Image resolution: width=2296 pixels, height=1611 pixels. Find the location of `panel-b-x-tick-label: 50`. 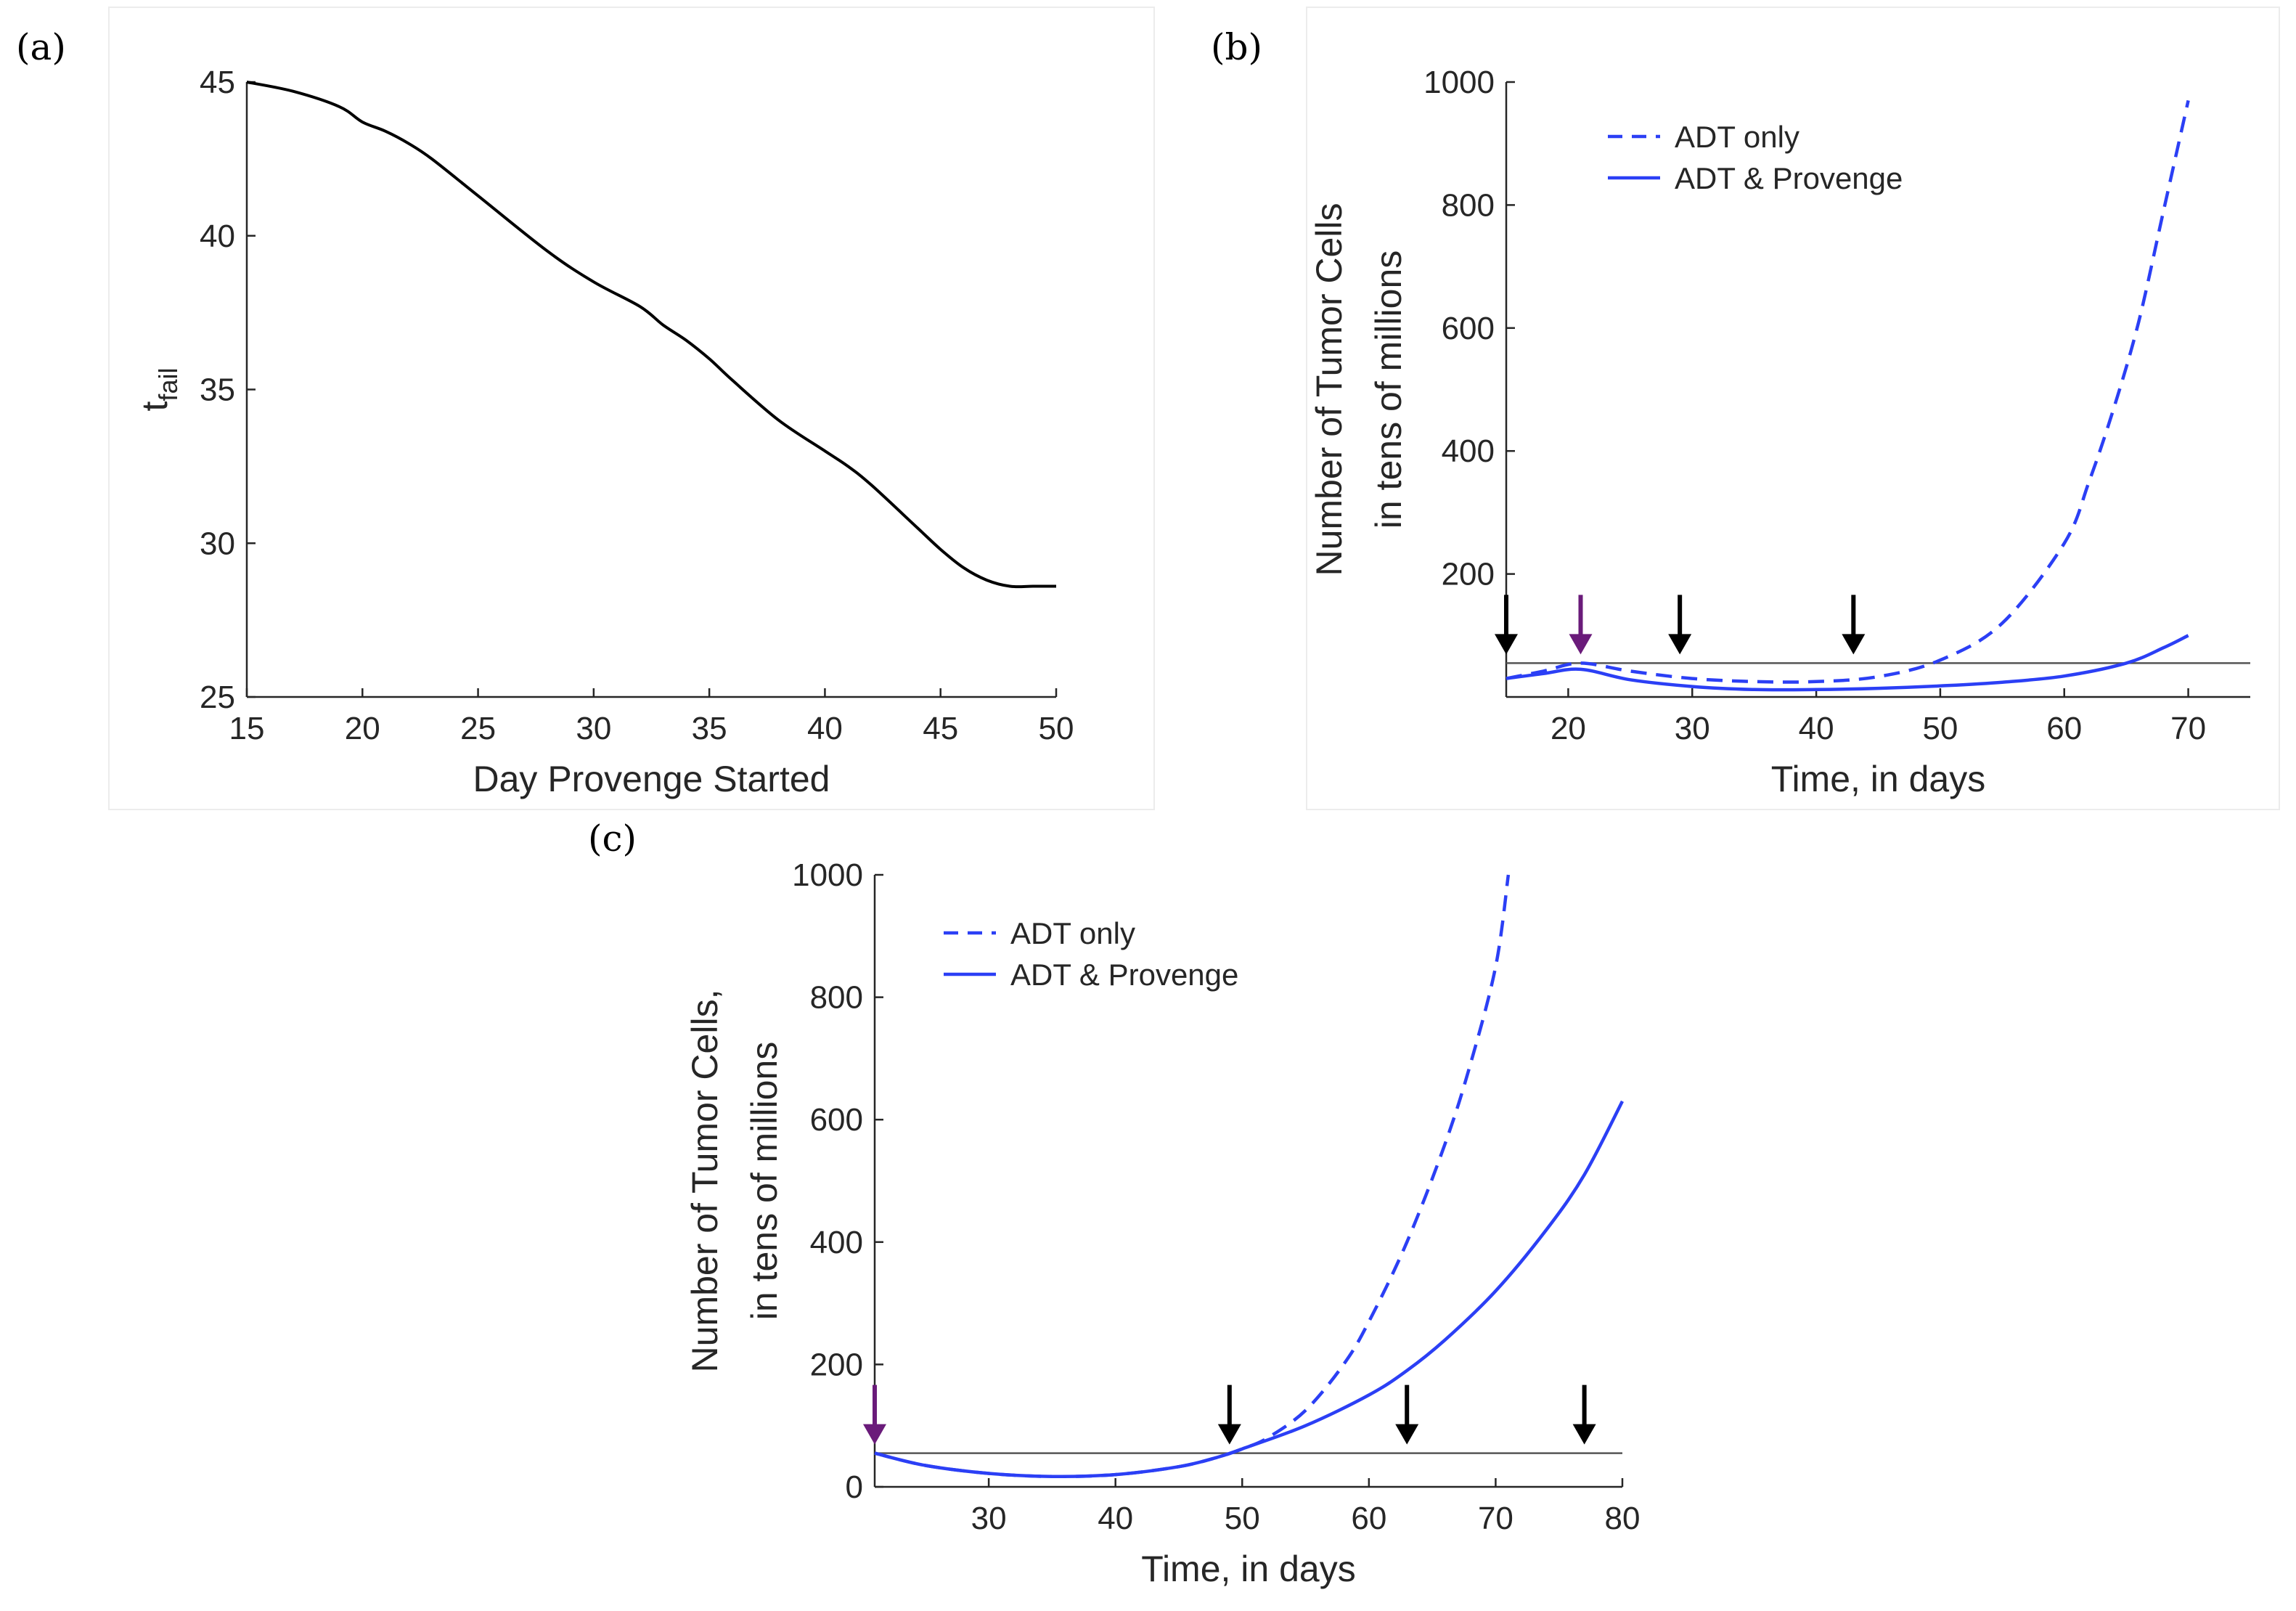

panel-b-x-tick-label: 50 is located at coordinates (1940, 729).